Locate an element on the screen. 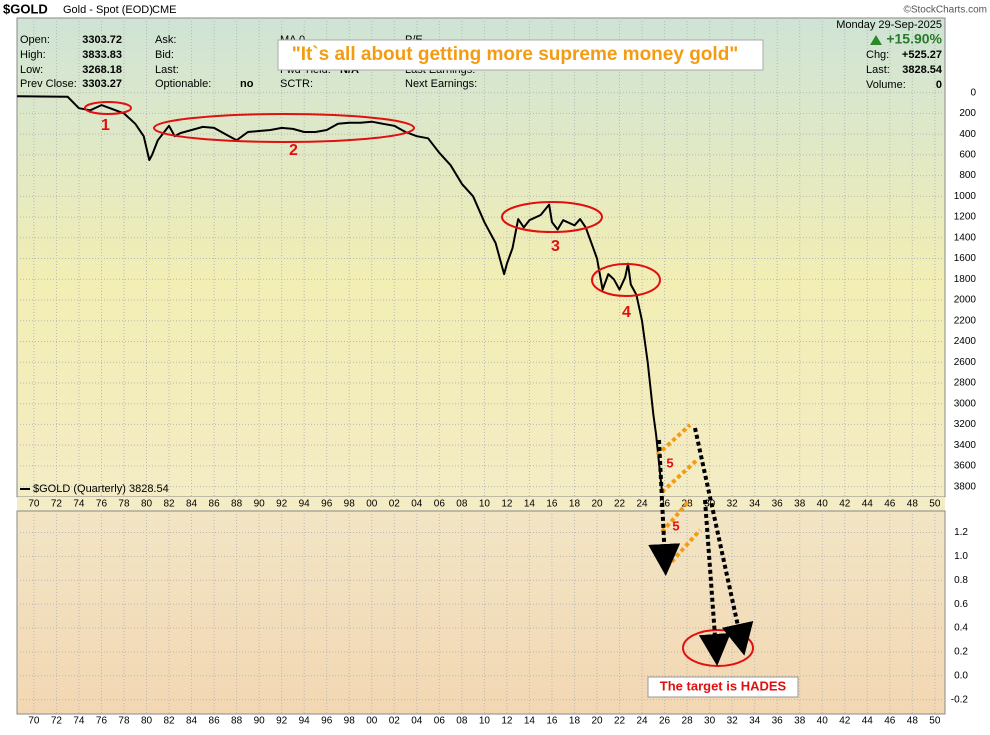 The image size is (990, 735). field-label: SCTR: is located at coordinates (296, 84).